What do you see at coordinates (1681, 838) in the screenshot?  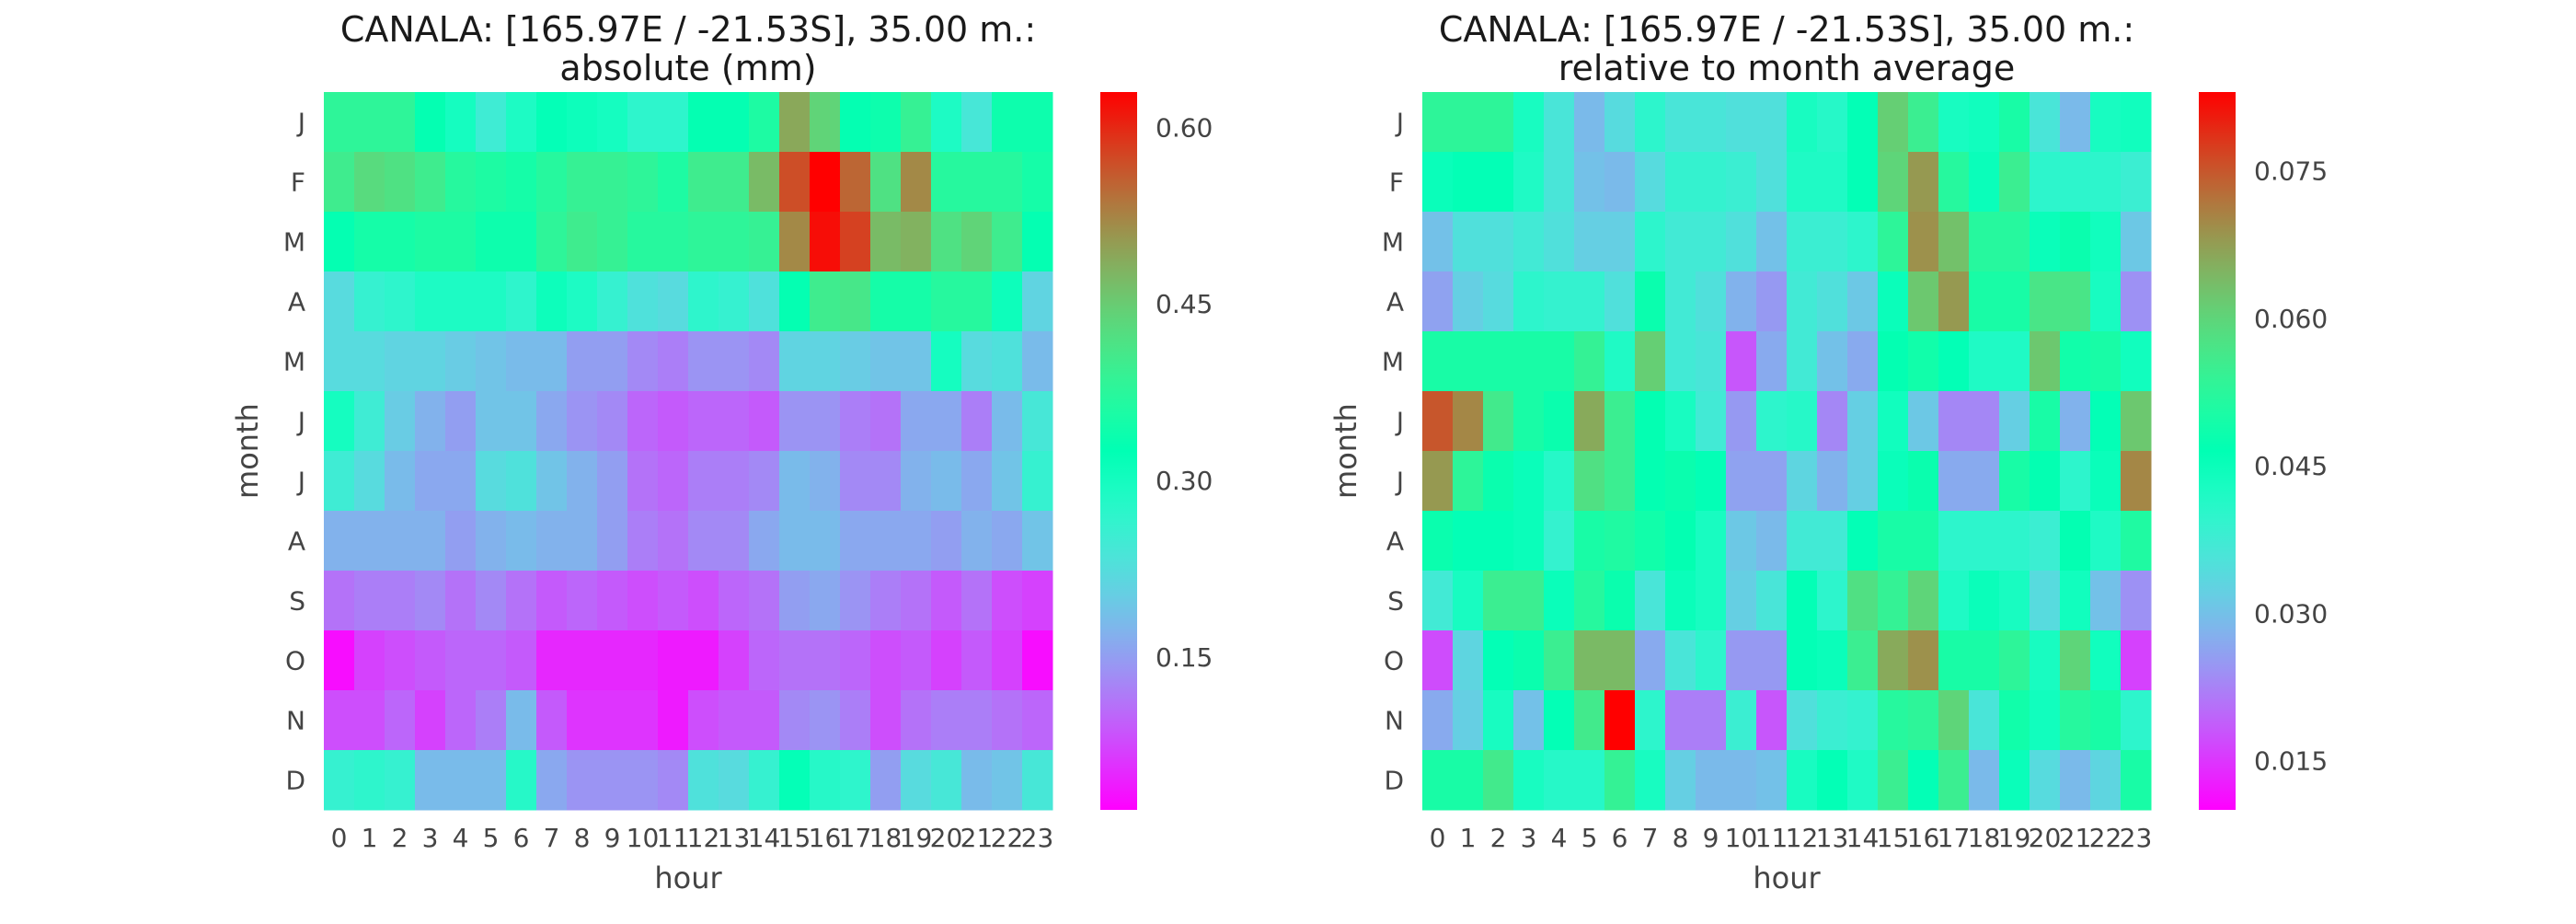 I see `x-tick-label: 8` at bounding box center [1681, 838].